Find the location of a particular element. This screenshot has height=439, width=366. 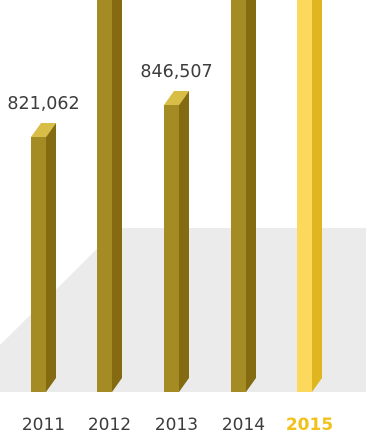

bar-2011 is located at coordinates (43, 257).